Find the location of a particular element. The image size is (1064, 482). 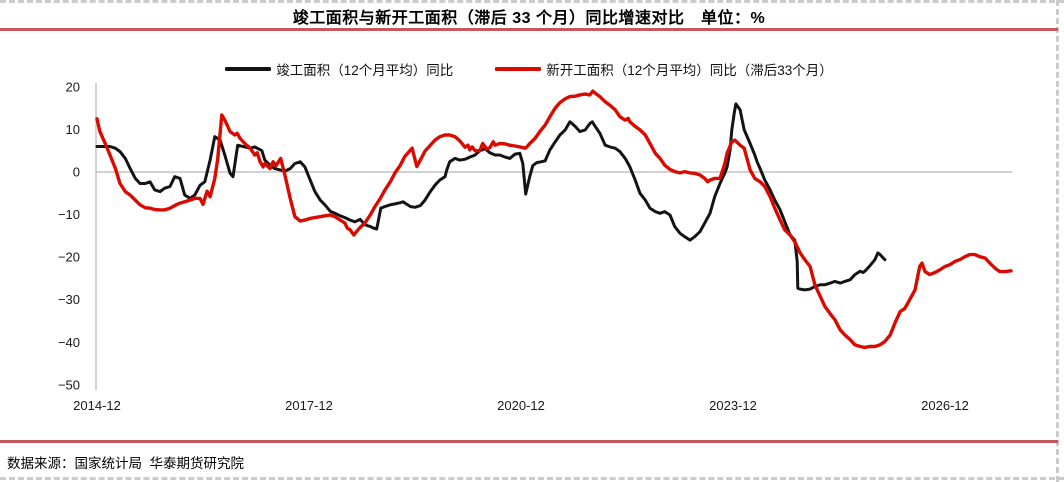

x-axis-tick-label: 2023-12 is located at coordinates (733, 405).